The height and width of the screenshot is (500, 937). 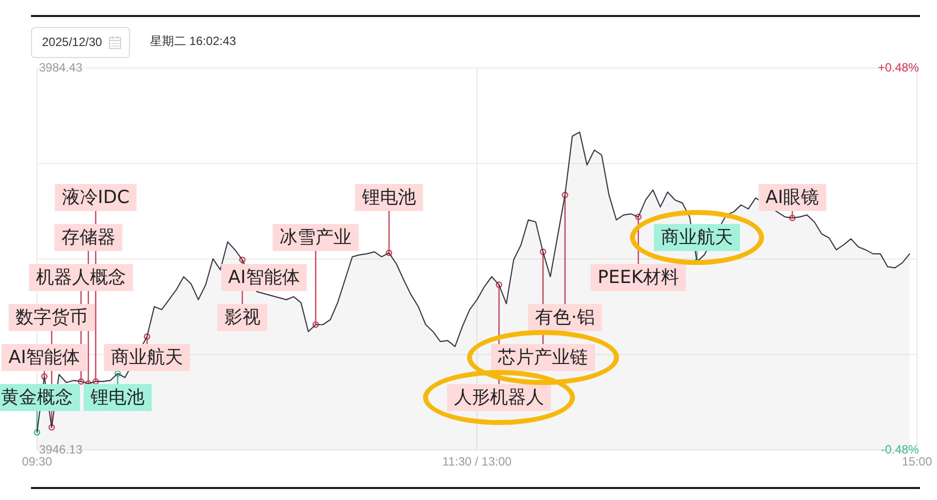 What do you see at coordinates (52, 317) in the screenshot?
I see `annotation: 数字货币` at bounding box center [52, 317].